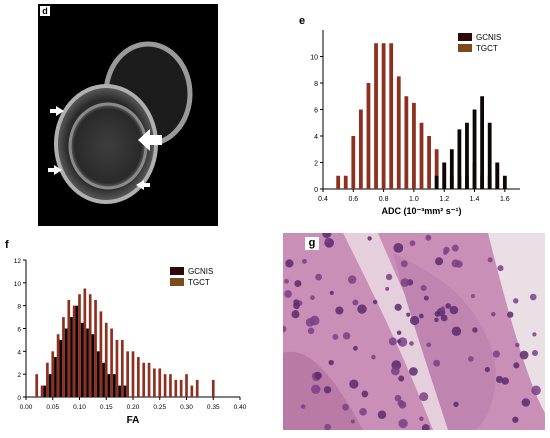  Describe the element at coordinates (108, 146) in the screenshot. I see `tumor-region` at that location.